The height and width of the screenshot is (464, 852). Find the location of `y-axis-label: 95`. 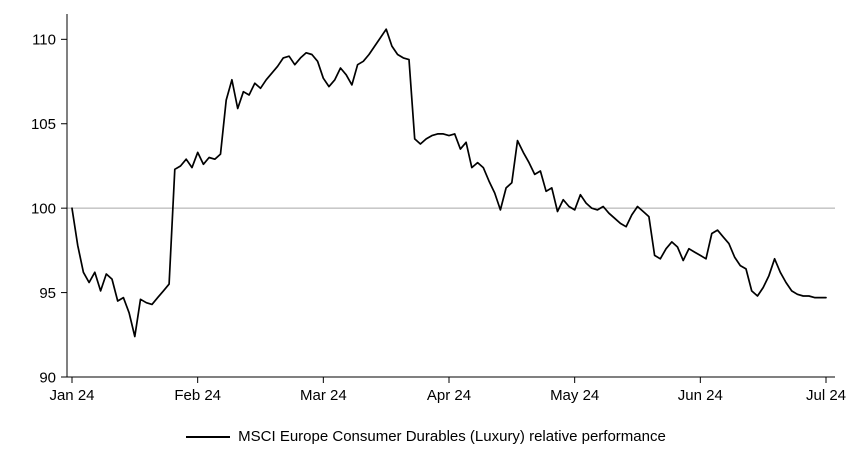

y-axis-label: 95 is located at coordinates (47, 293).